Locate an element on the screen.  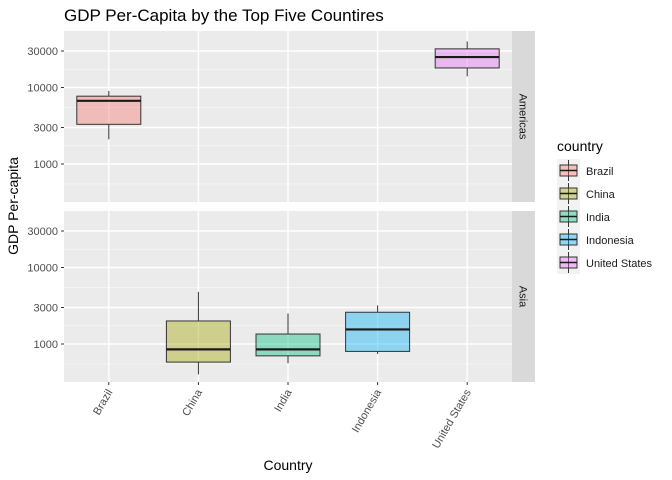
chart-title: GDP Per-Capita by the Top Five Countires is located at coordinates (224, 15).